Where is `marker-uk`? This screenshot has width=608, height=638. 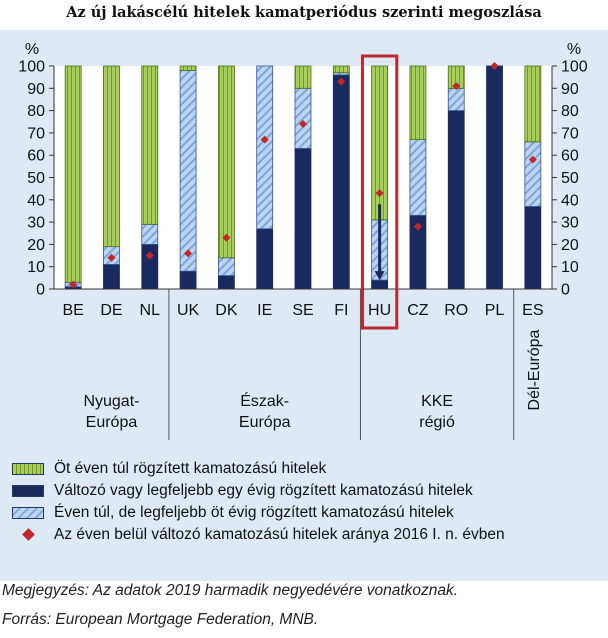
marker-uk is located at coordinates (188, 253).